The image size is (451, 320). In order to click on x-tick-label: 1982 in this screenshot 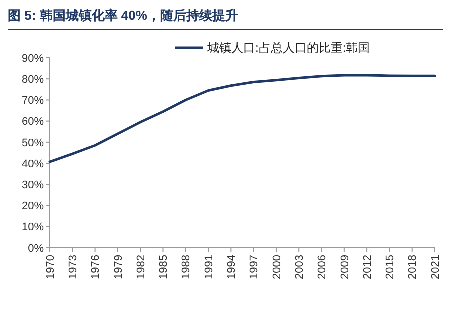, I will do `click(141, 267)`.